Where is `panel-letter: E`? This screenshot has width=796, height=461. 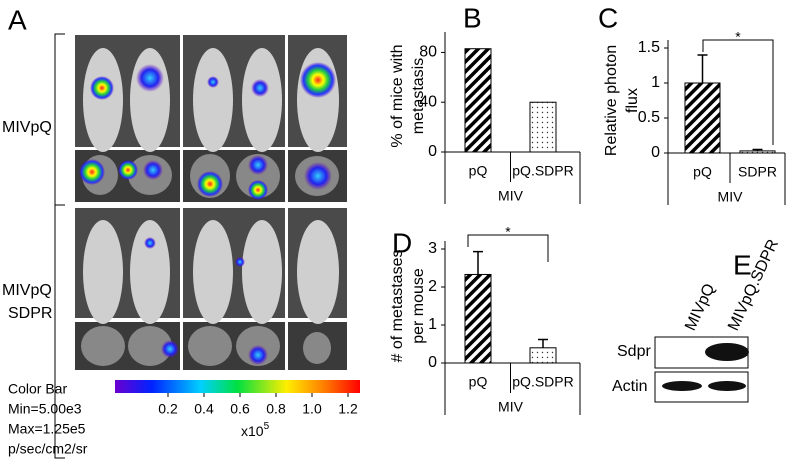 panel-letter: E is located at coordinates (742, 264).